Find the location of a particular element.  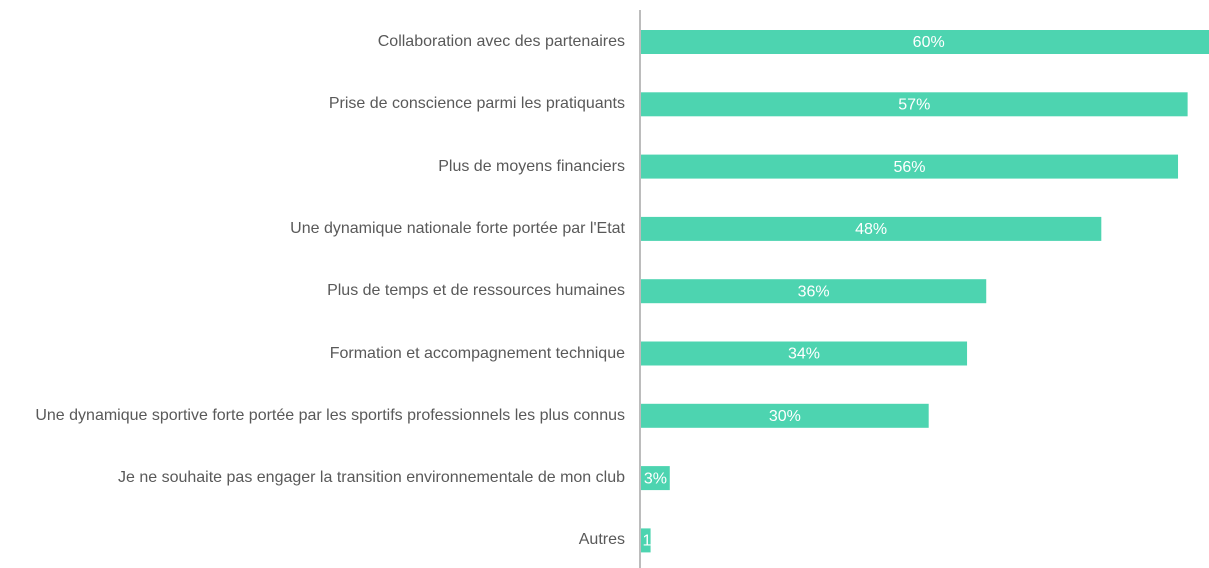

data-label: 57% is located at coordinates (914, 105).